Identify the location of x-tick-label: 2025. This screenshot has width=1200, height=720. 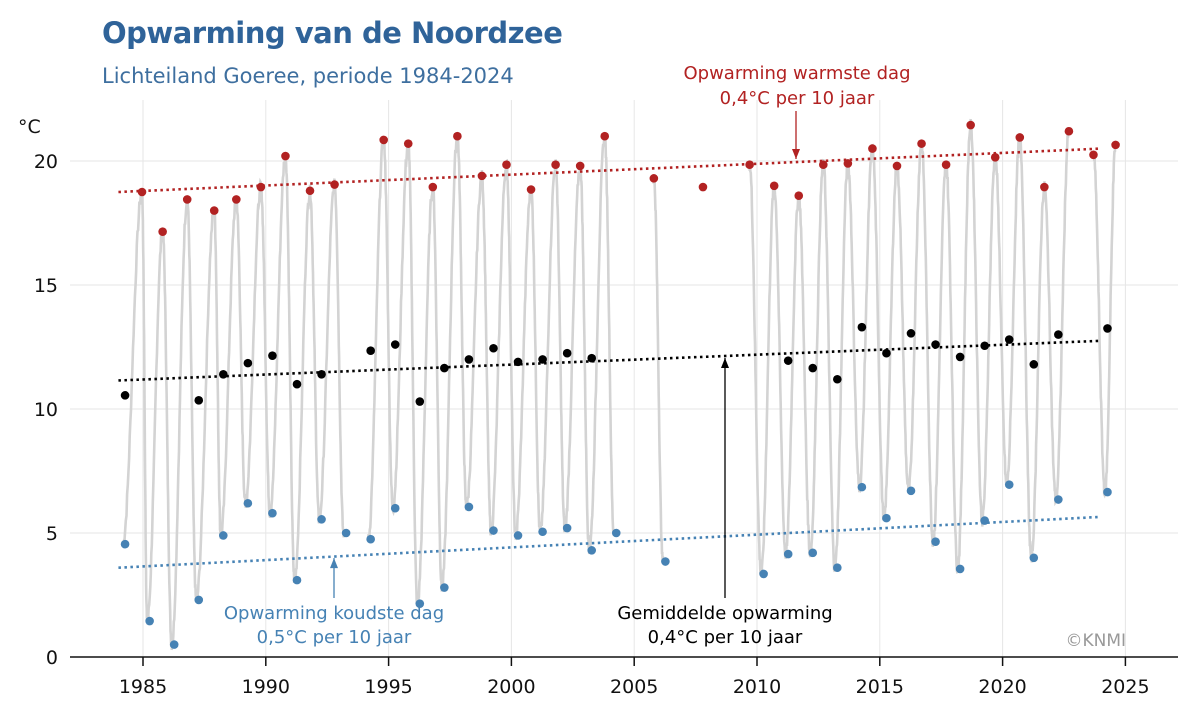
(1125, 687).